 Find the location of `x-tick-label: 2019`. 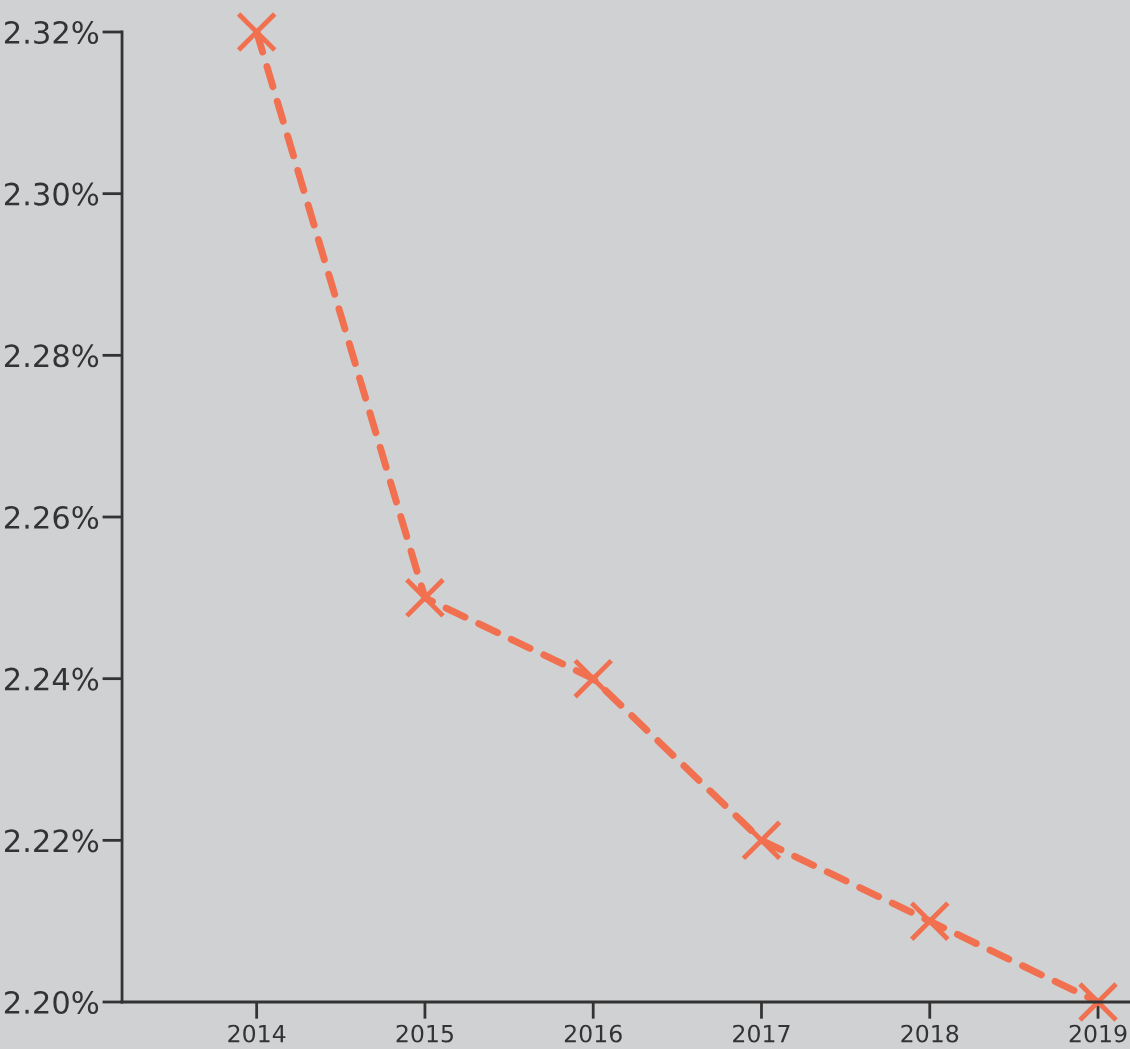

x-tick-label: 2019 is located at coordinates (1098, 1033).